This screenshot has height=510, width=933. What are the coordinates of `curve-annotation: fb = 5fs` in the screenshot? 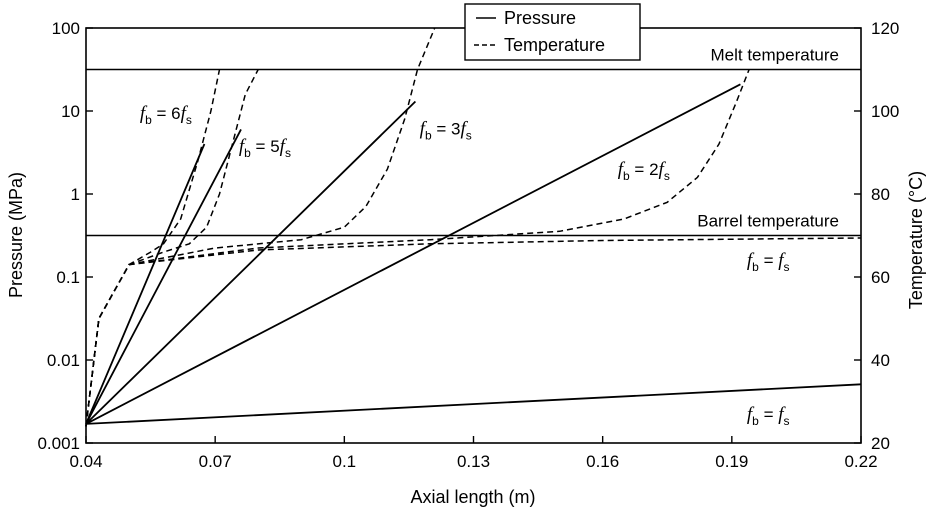 It's located at (265, 148).